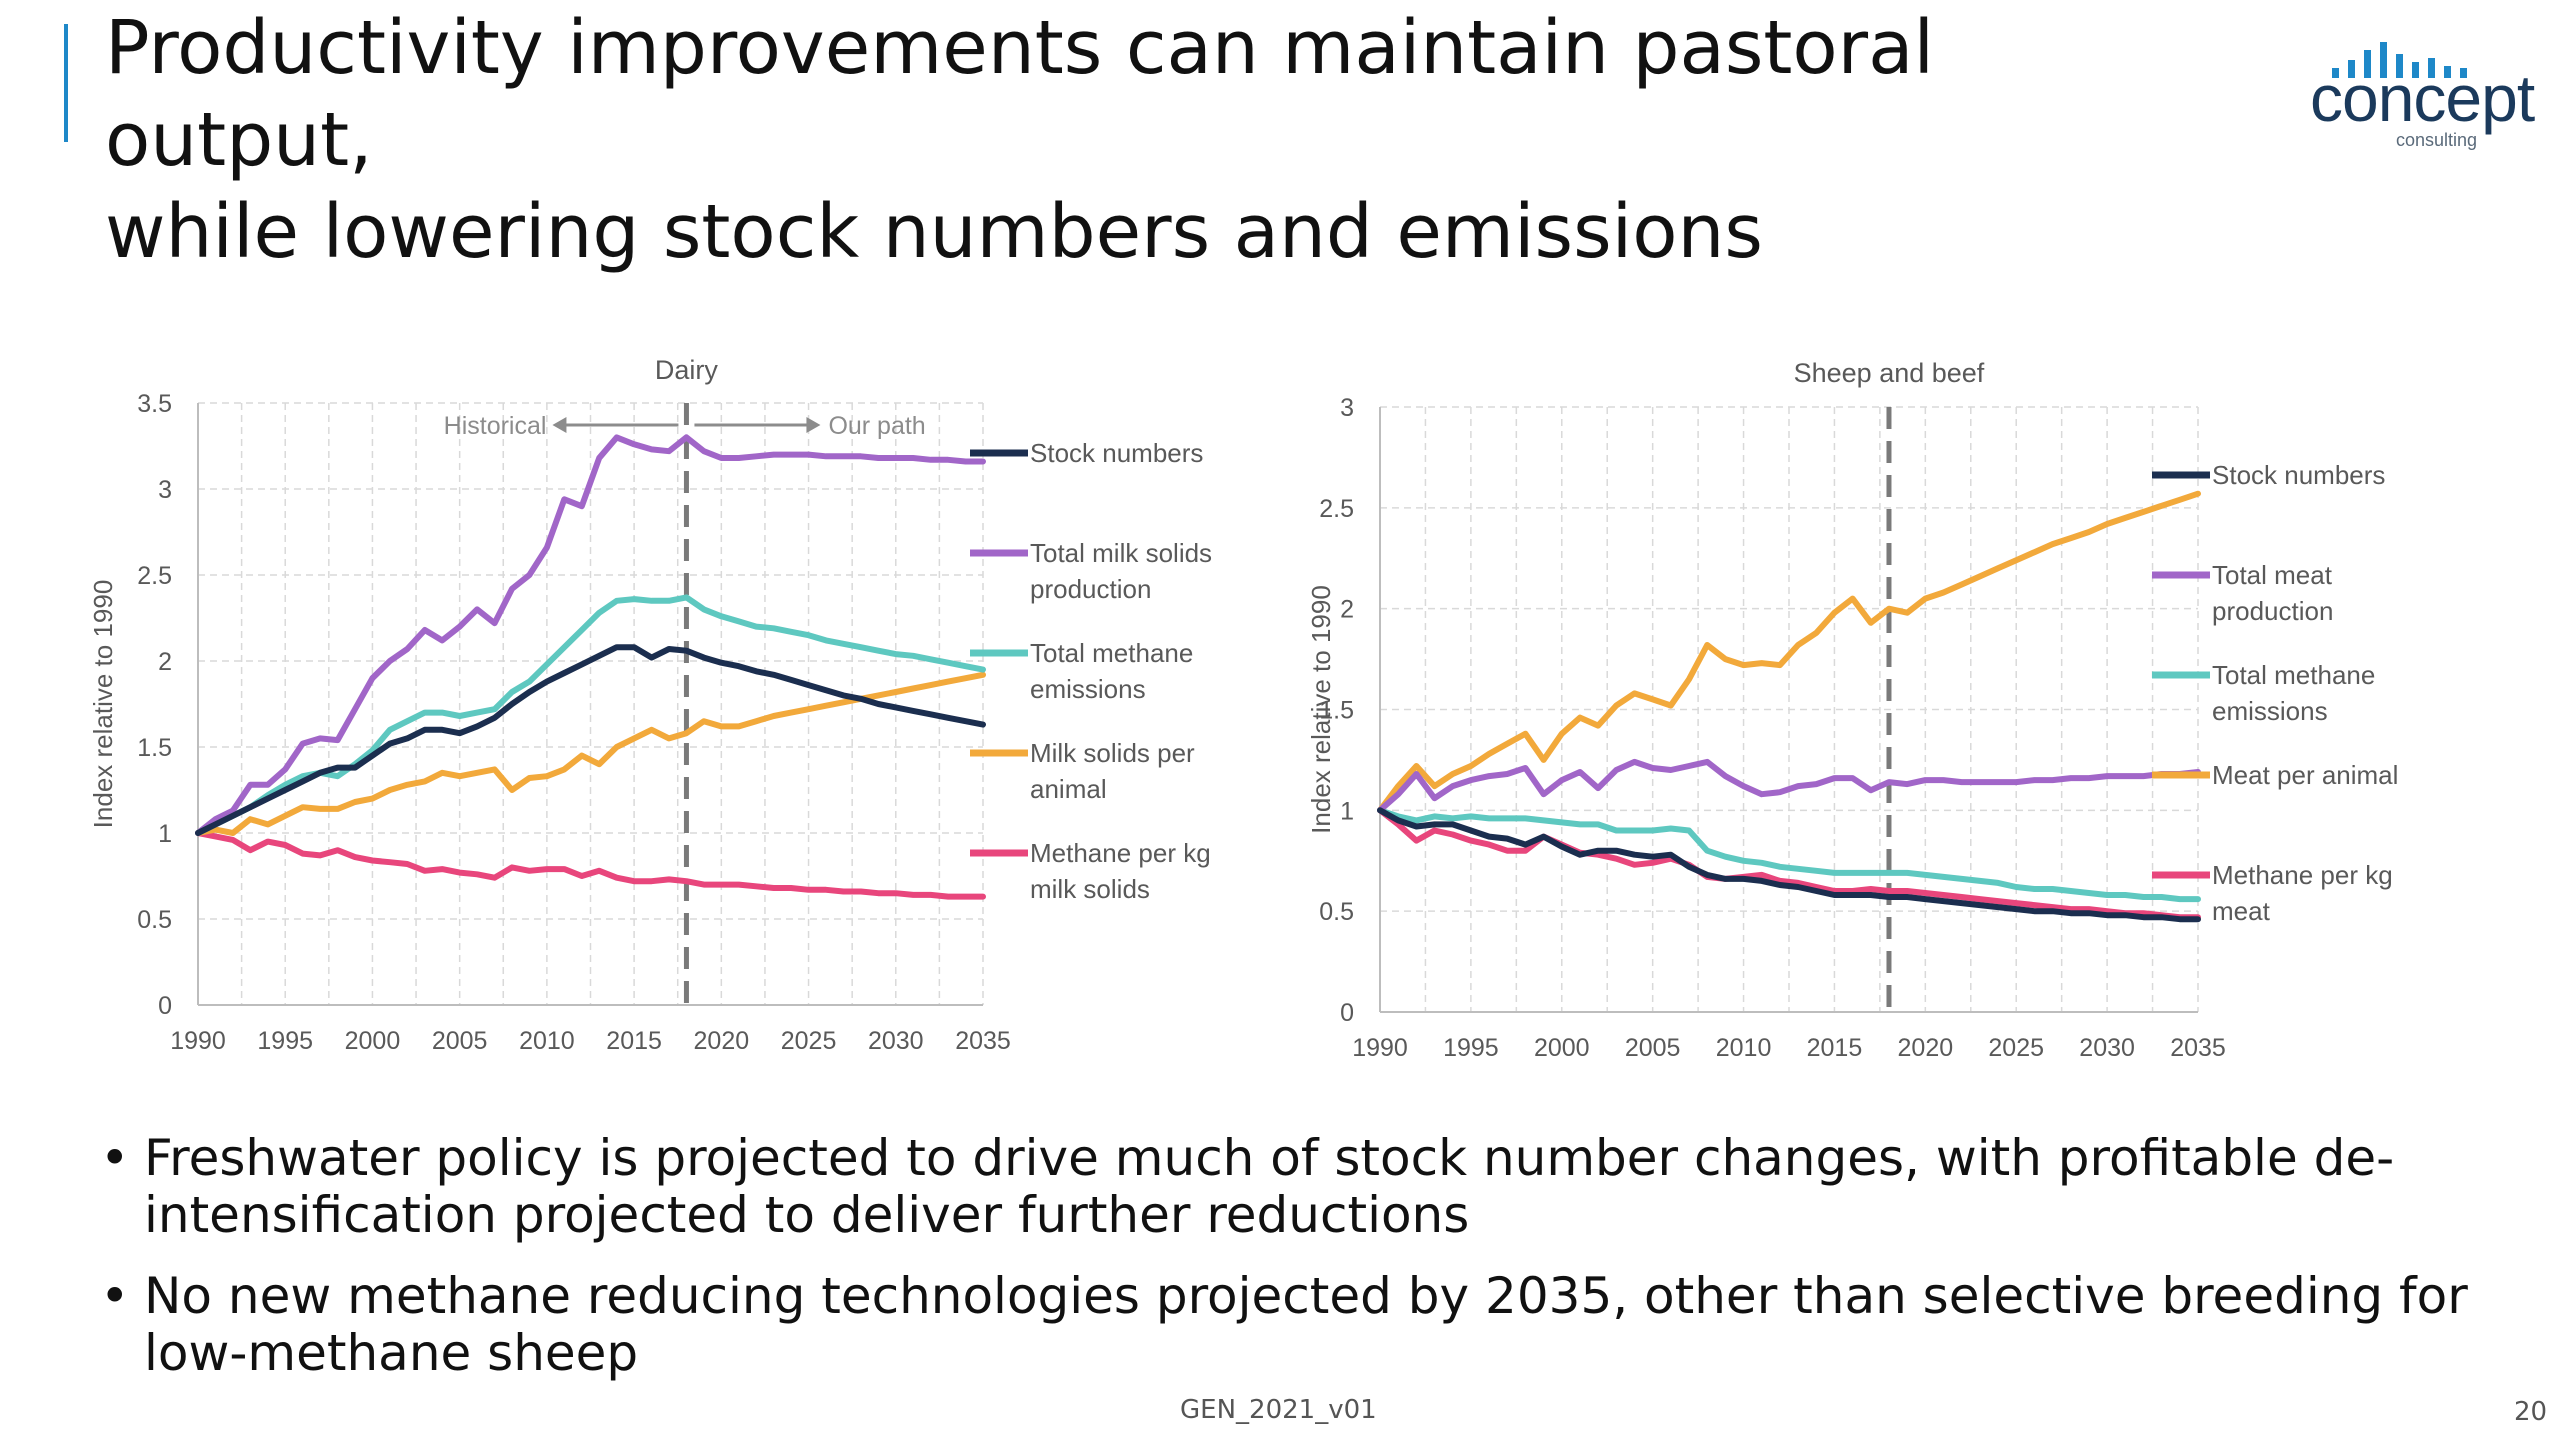 The image size is (2560, 1440). What do you see at coordinates (687, 370) in the screenshot?
I see `chart-title: Dairy` at bounding box center [687, 370].